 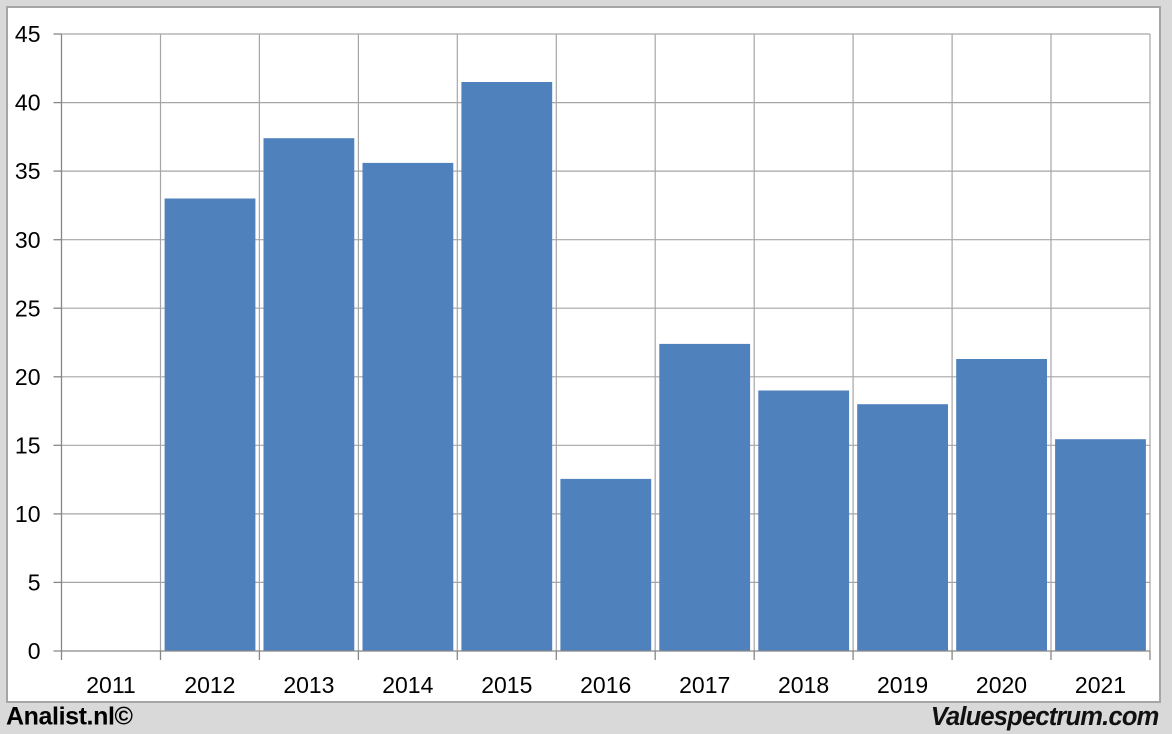 What do you see at coordinates (28, 103) in the screenshot?
I see `svg-text: 40` at bounding box center [28, 103].